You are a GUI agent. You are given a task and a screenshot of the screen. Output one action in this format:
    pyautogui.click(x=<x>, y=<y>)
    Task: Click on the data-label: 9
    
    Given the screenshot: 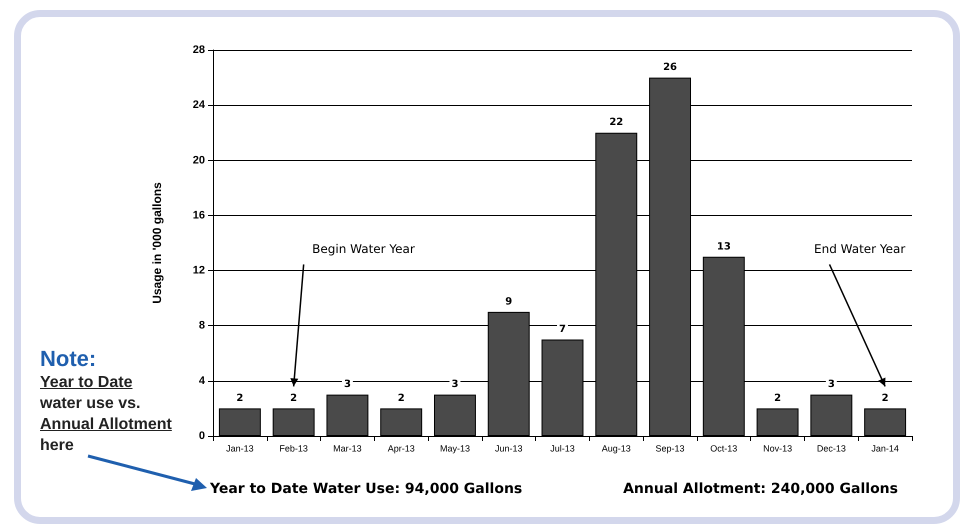 What is the action you would take?
    pyautogui.click(x=508, y=302)
    